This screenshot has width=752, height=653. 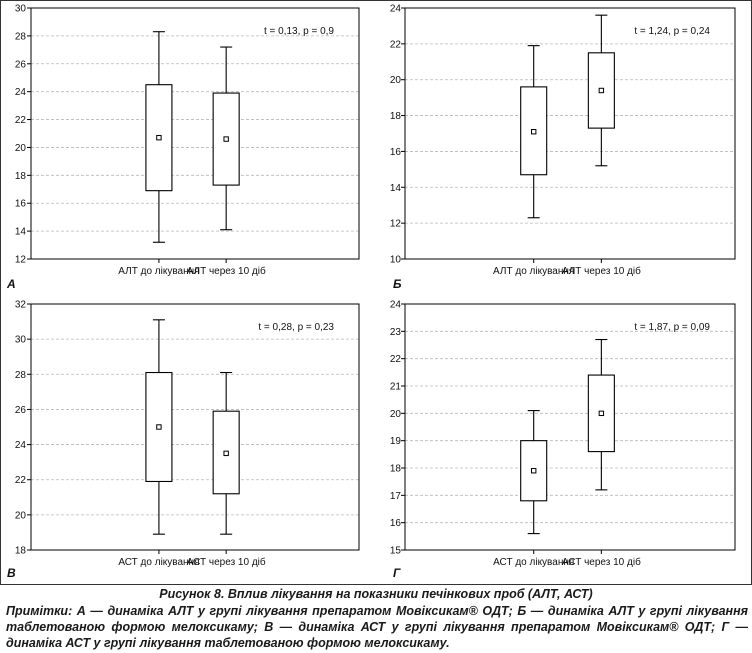 I want to click on panel-label: В, so click(x=11, y=573).